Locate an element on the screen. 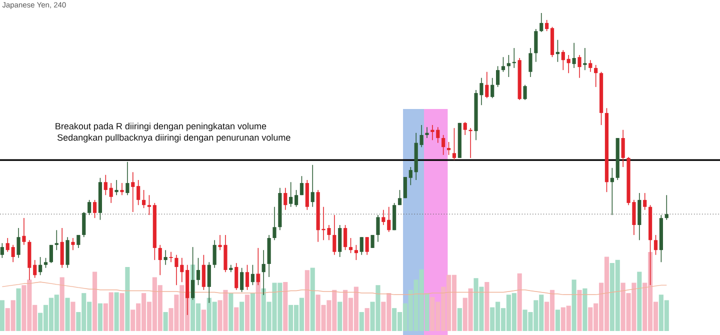 The width and height of the screenshot is (720, 335). annotation: Breakout pada R diiringi dengan peningkatan volume is located at coordinates (161, 127).